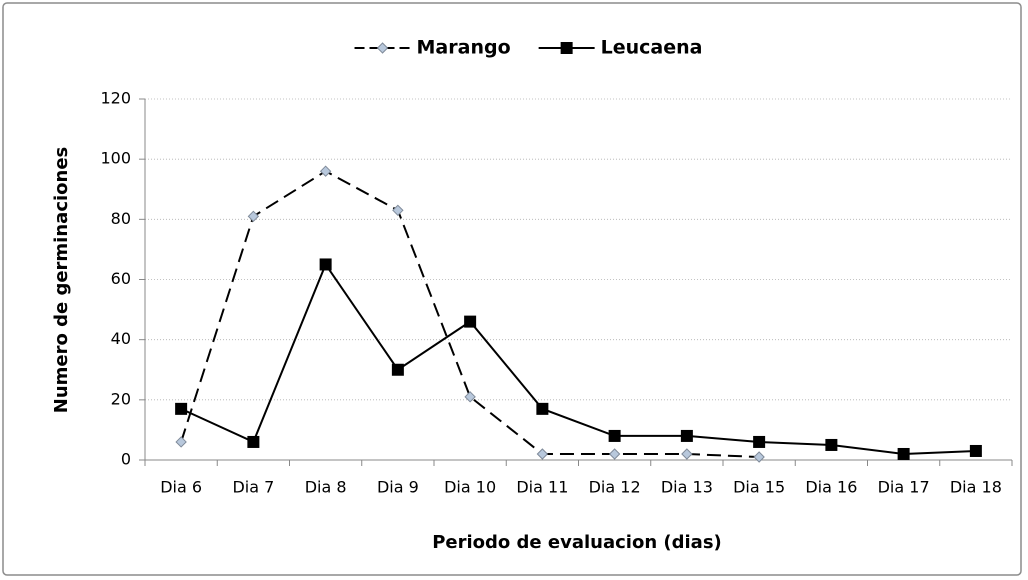 This screenshot has height=580, width=1028. I want to click on x-axis-title: Periodo de evaluacion (dias), so click(577, 542).